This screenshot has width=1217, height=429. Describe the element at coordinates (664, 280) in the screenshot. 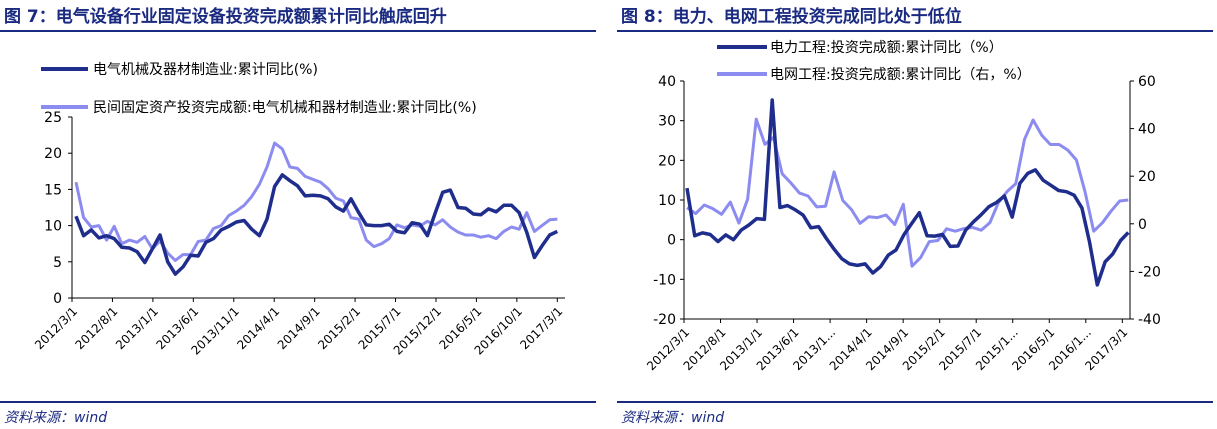

I see `right-left-y-tick-label: -10` at that location.